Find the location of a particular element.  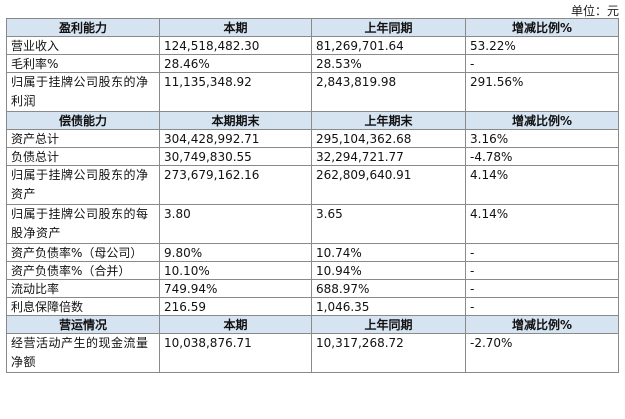

section-header-solvency: 偿债能力 本期期末 上年期末 增减比例% is located at coordinates (312, 120).